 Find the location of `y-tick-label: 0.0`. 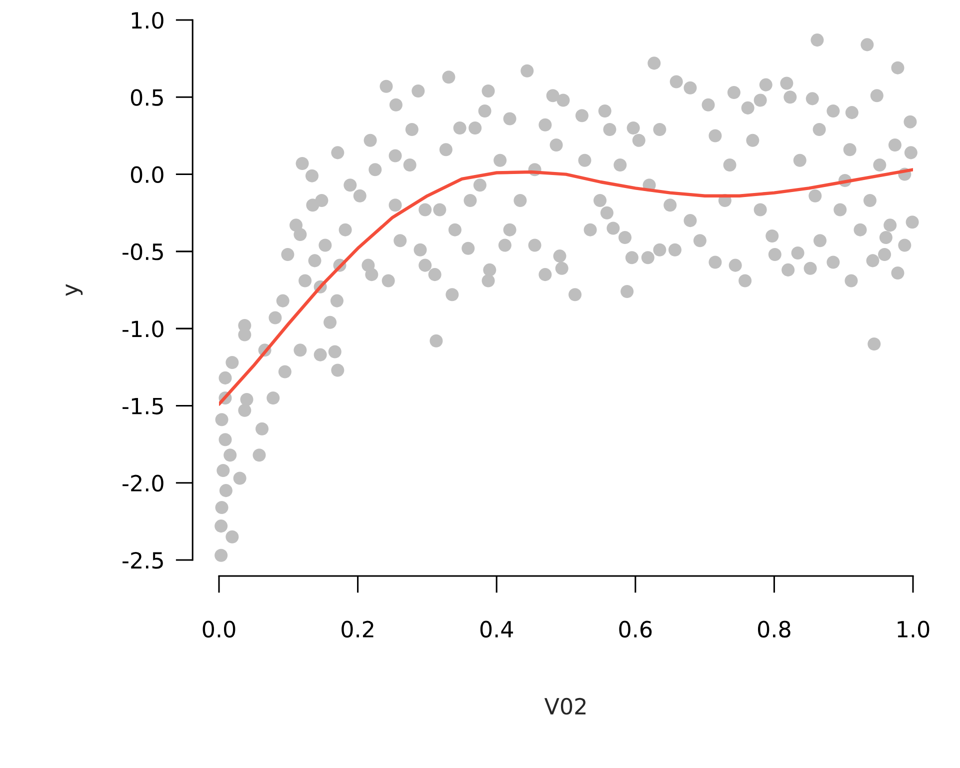

y-tick-label: 0.0 is located at coordinates (147, 175).